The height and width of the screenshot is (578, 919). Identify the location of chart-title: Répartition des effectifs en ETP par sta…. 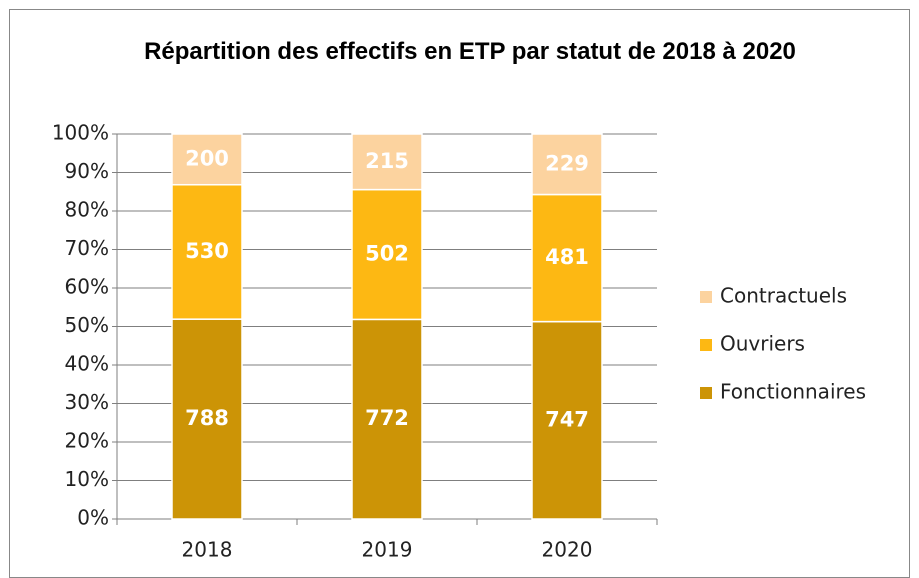
(470, 51).